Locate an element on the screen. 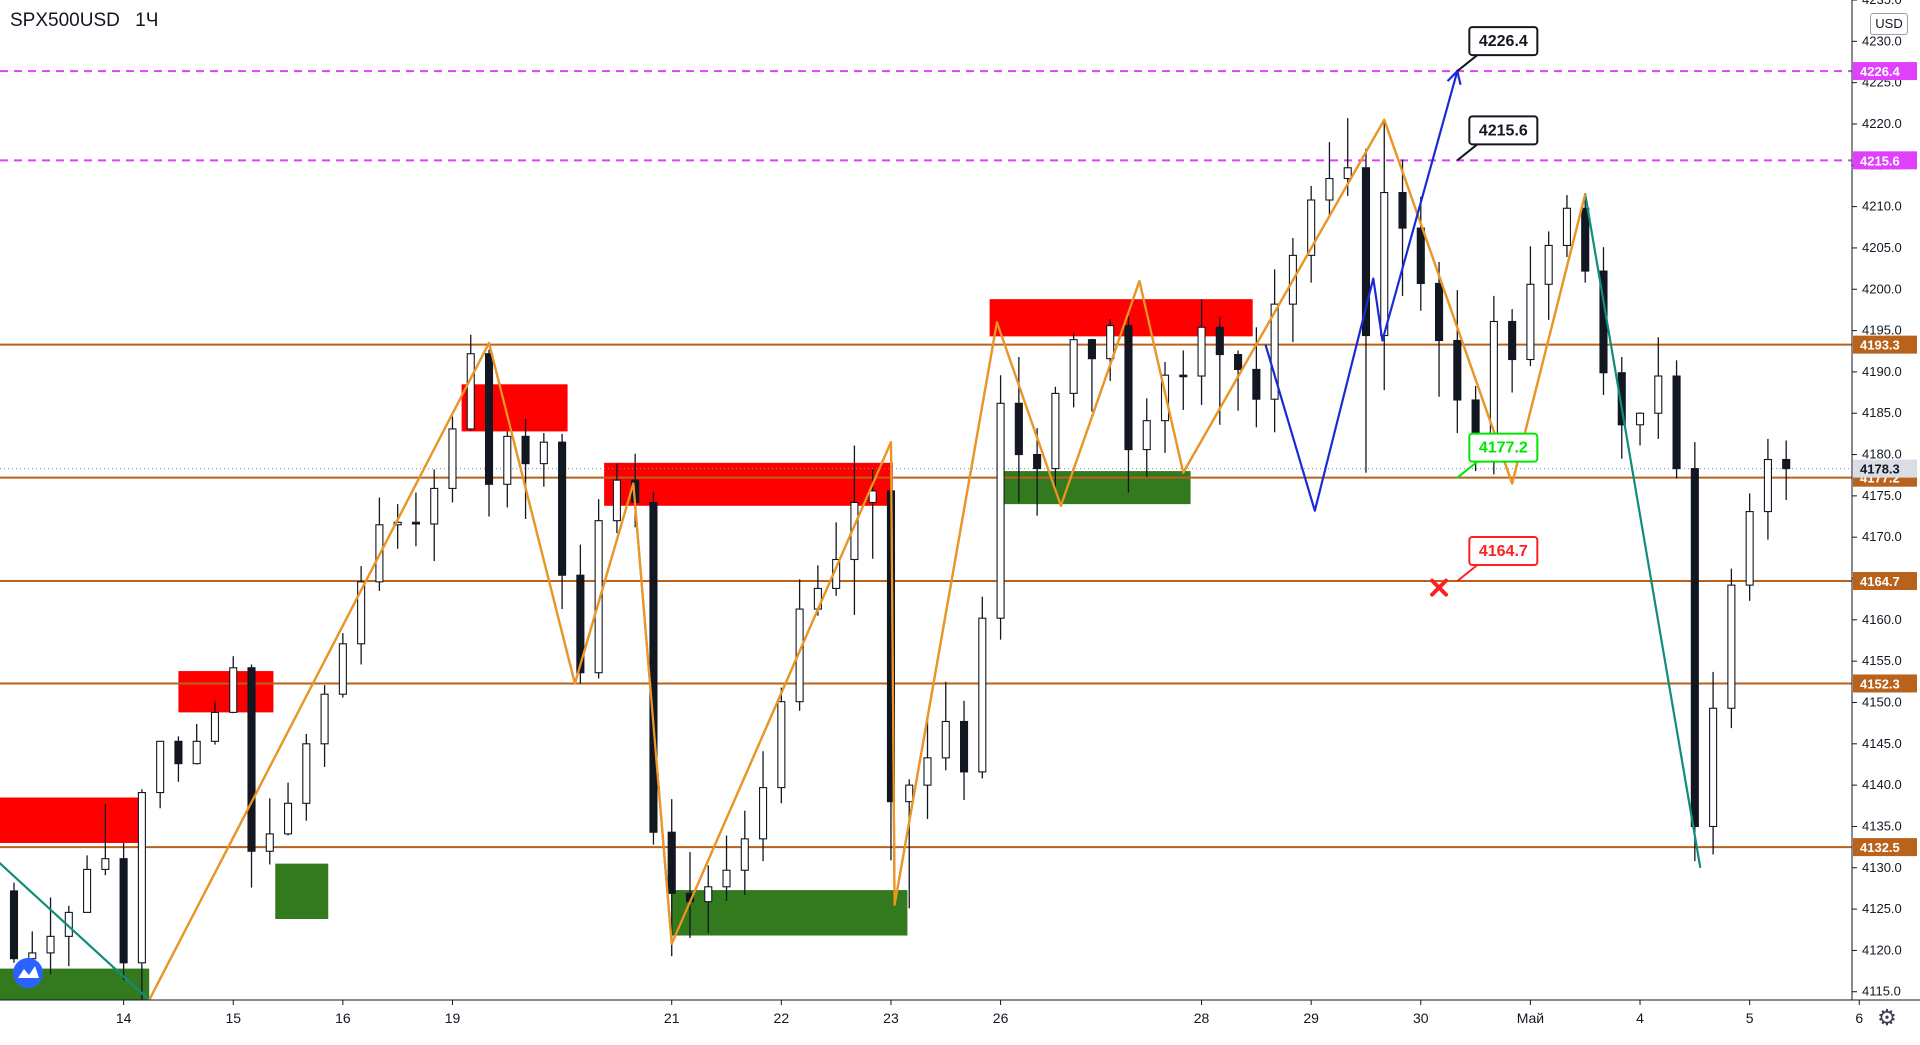  price-tick-label: 4120.0 is located at coordinates (1882, 949).